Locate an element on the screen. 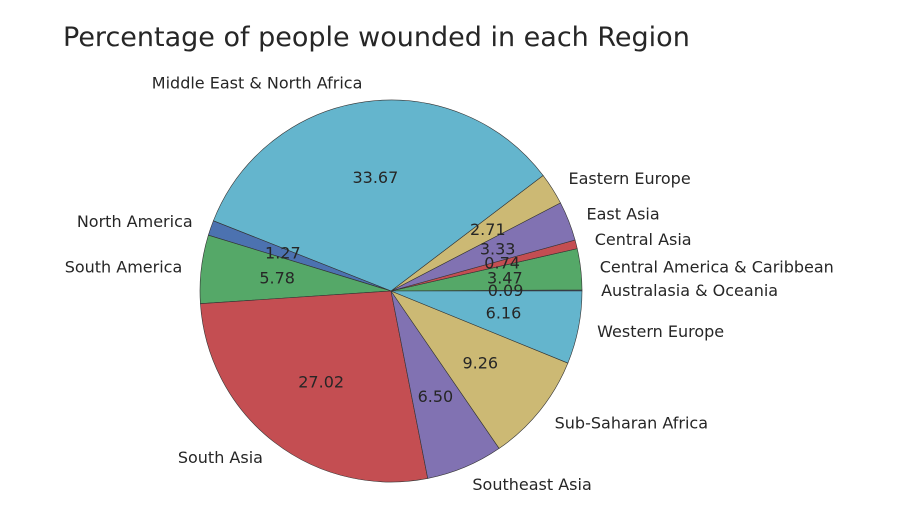  value-label-central-asia: 0.74 is located at coordinates (502, 262).